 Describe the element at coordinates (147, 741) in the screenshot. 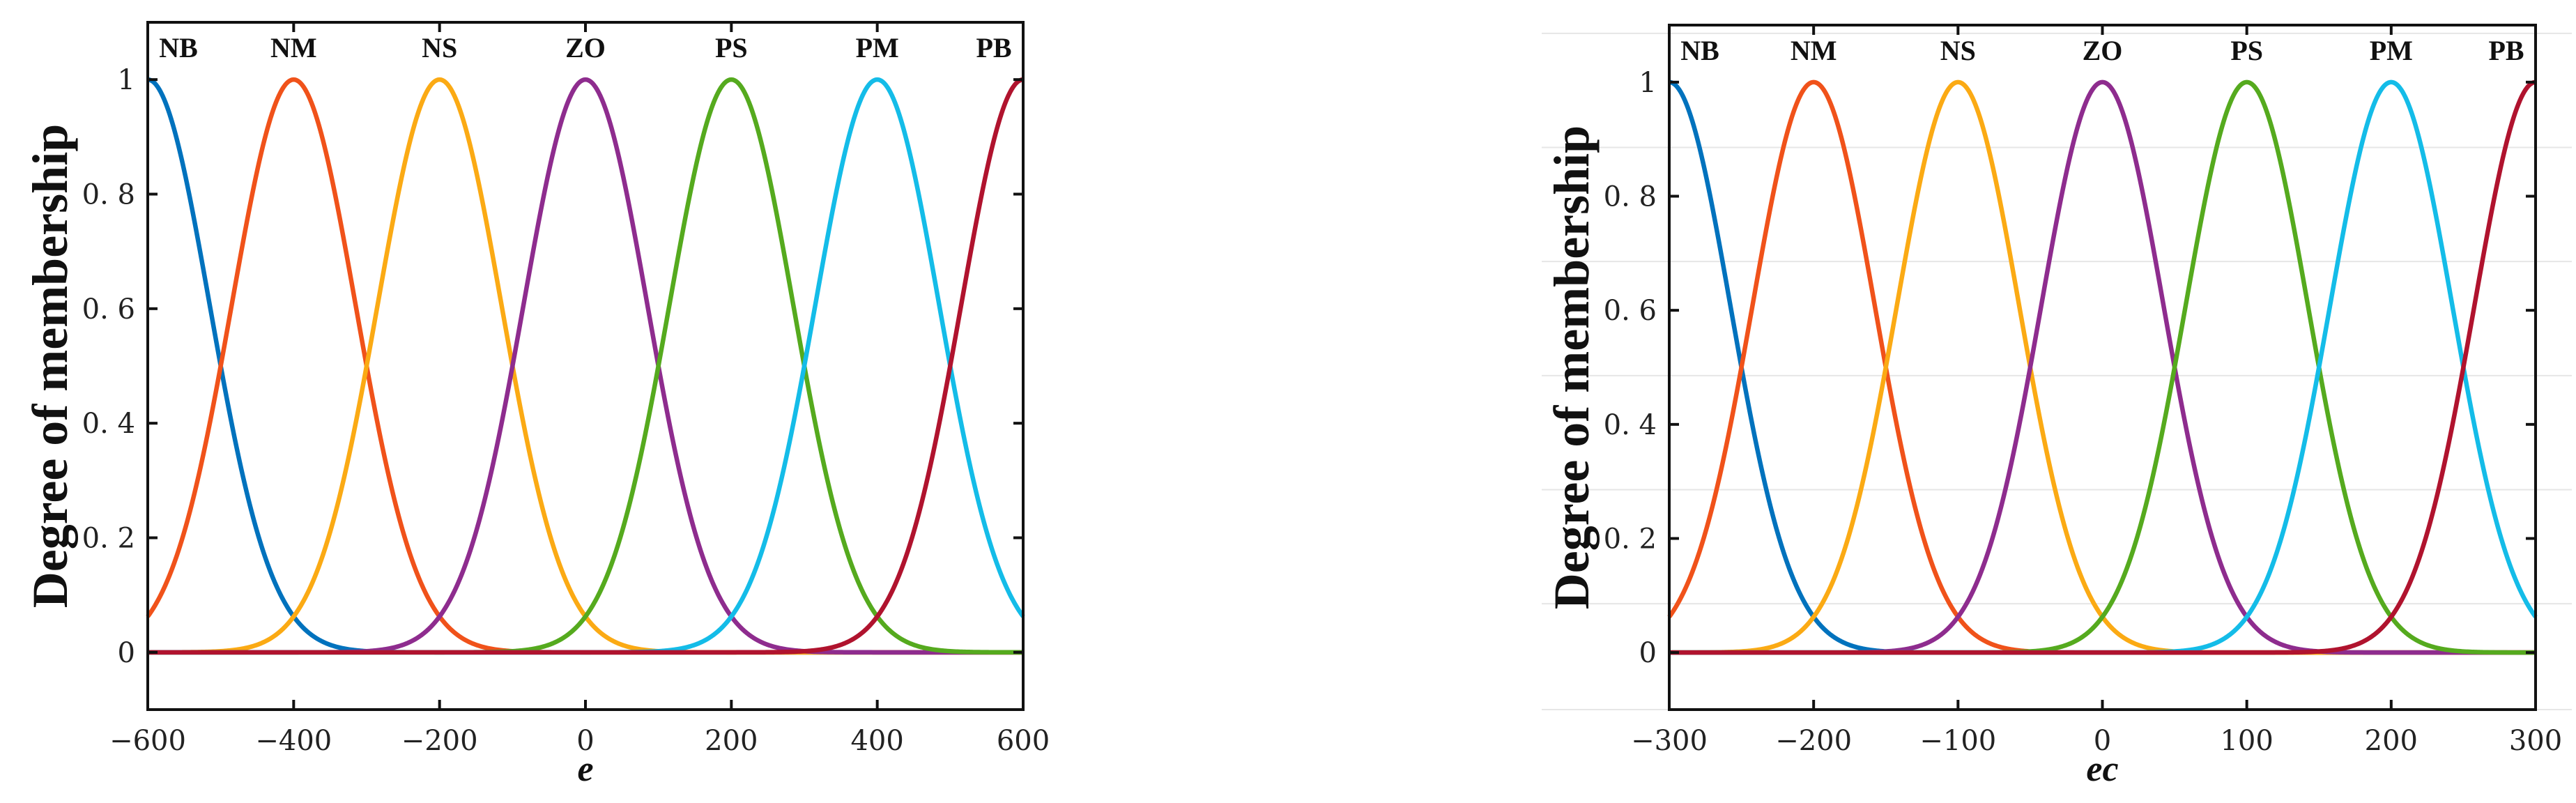

I see `x-tick-label: −600` at that location.